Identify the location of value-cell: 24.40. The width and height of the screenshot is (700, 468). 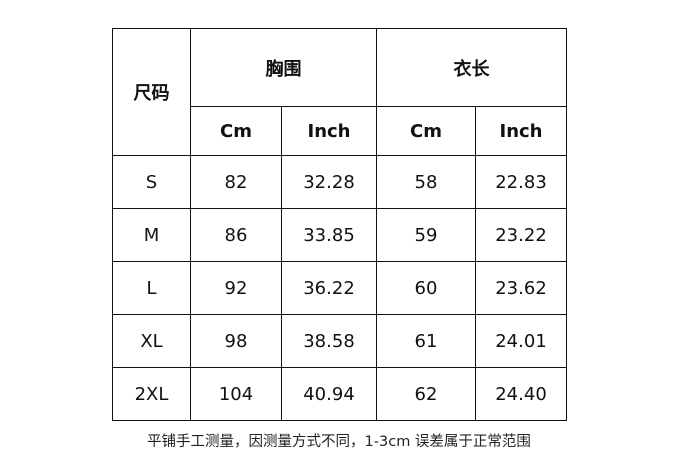
(521, 394).